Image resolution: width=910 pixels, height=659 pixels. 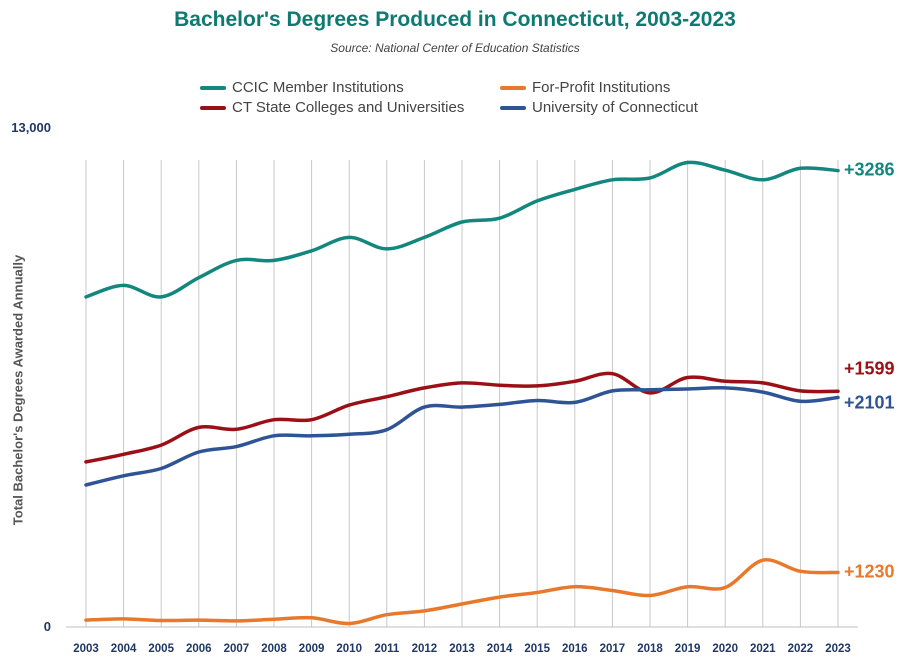 I want to click on legend-item-ct-state: CT State Colleges and Universities, so click(x=332, y=107).